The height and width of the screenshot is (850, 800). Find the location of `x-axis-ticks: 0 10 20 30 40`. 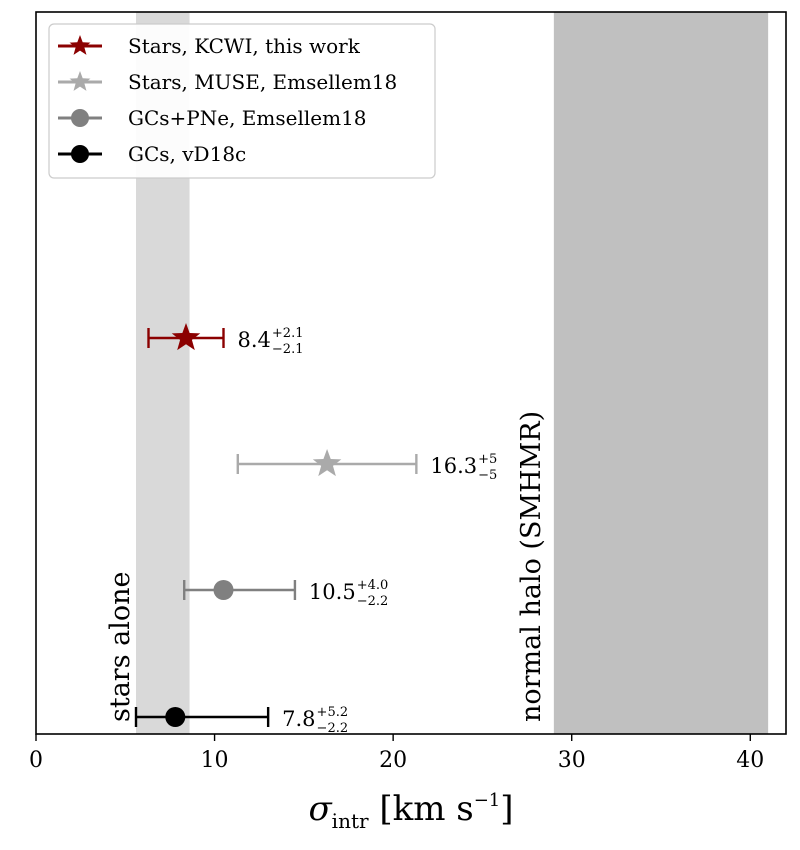

x-axis-ticks: 0 10 20 30 40 is located at coordinates (396, 753).